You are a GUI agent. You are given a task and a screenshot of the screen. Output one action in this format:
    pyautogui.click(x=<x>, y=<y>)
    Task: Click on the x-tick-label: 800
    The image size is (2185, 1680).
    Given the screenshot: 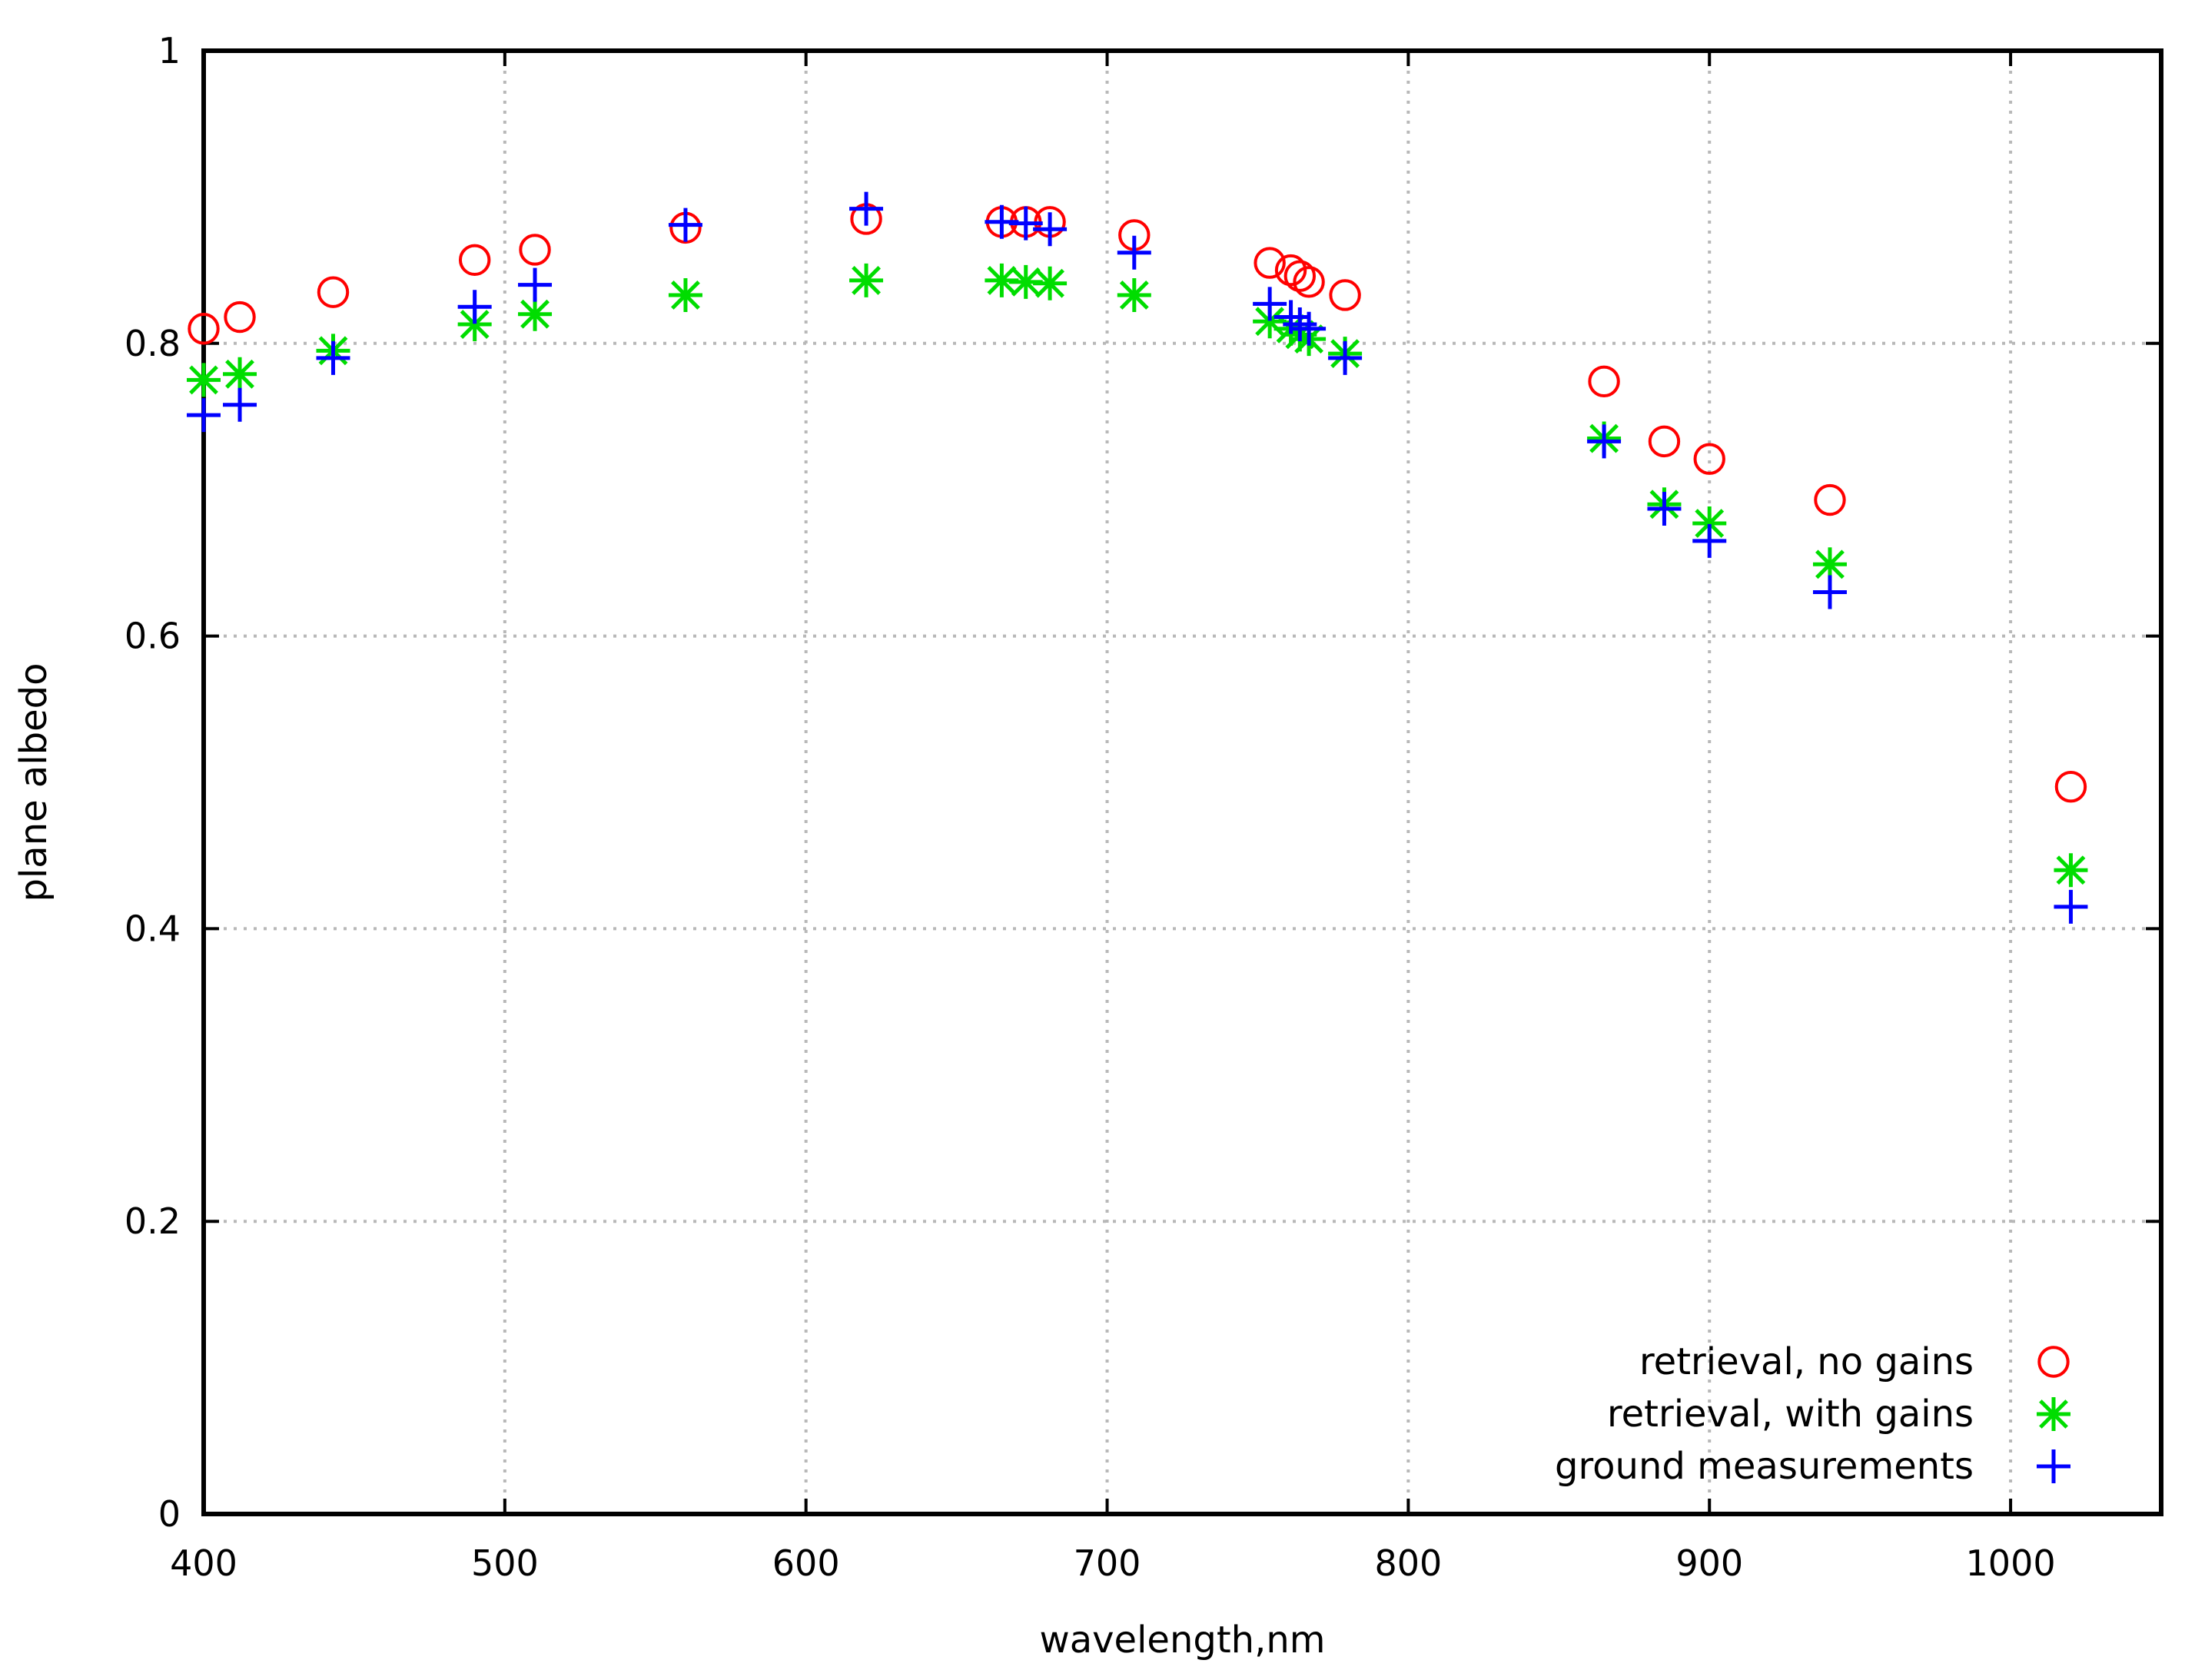 What is the action you would take?
    pyautogui.click(x=1408, y=1563)
    